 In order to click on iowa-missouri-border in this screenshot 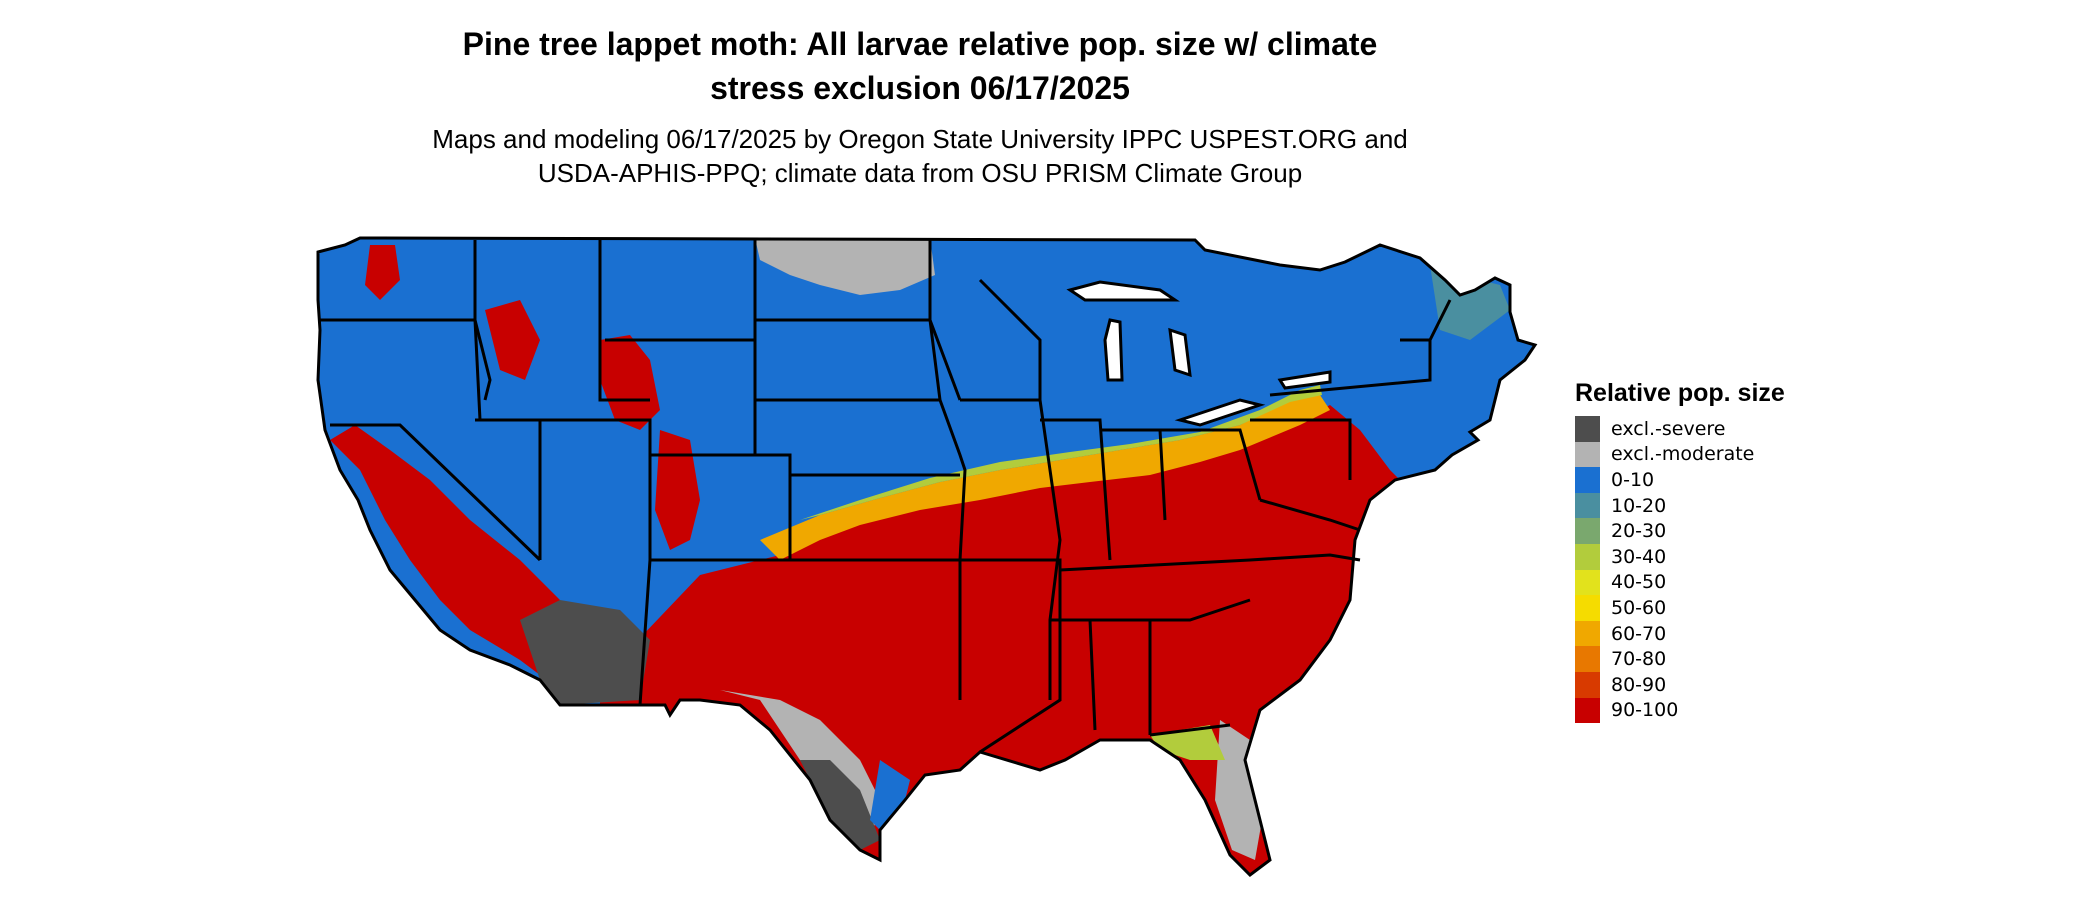, I will do `click(1011, 549)`.